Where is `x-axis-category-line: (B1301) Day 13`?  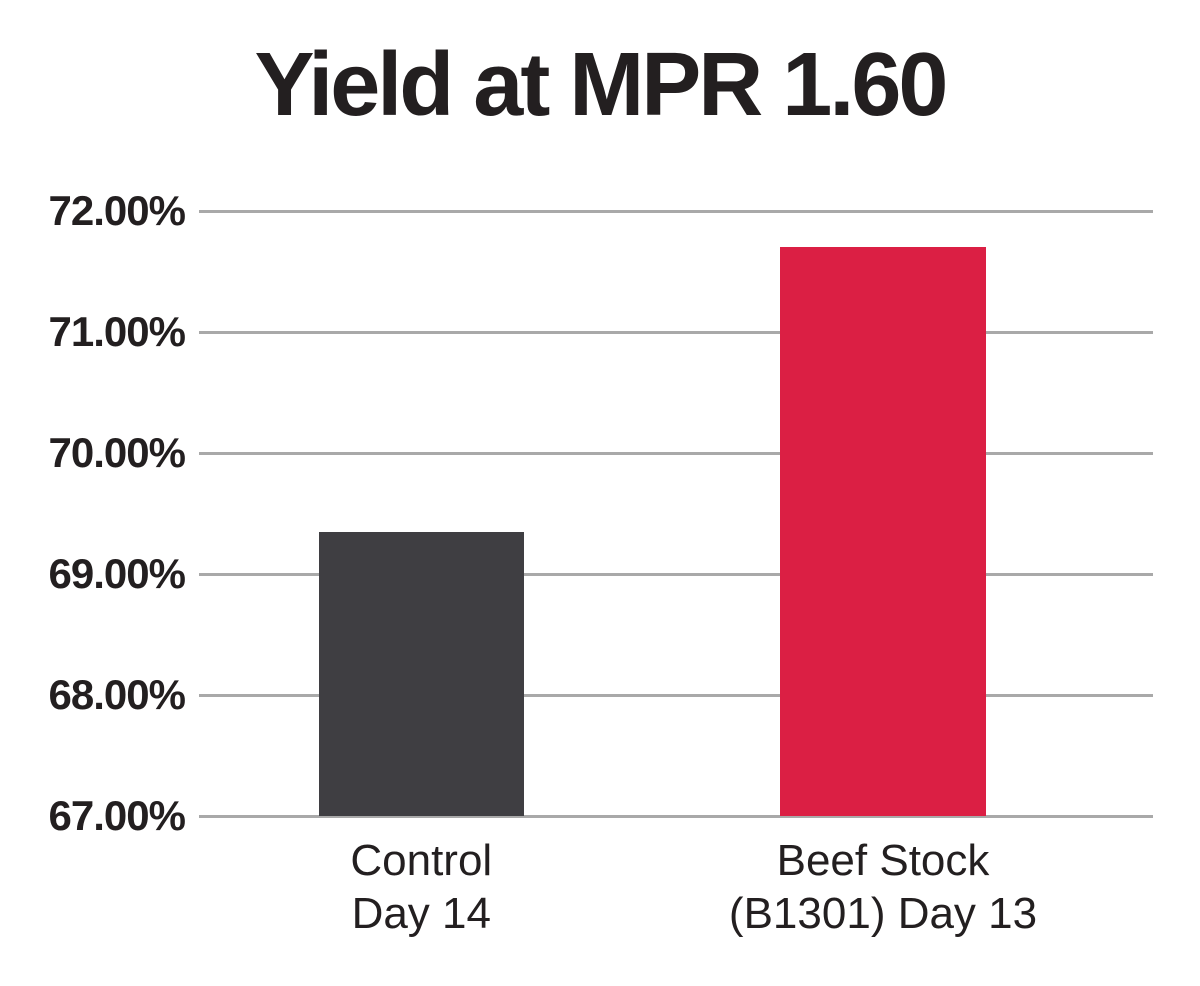 x-axis-category-line: (B1301) Day 13 is located at coordinates (883, 913).